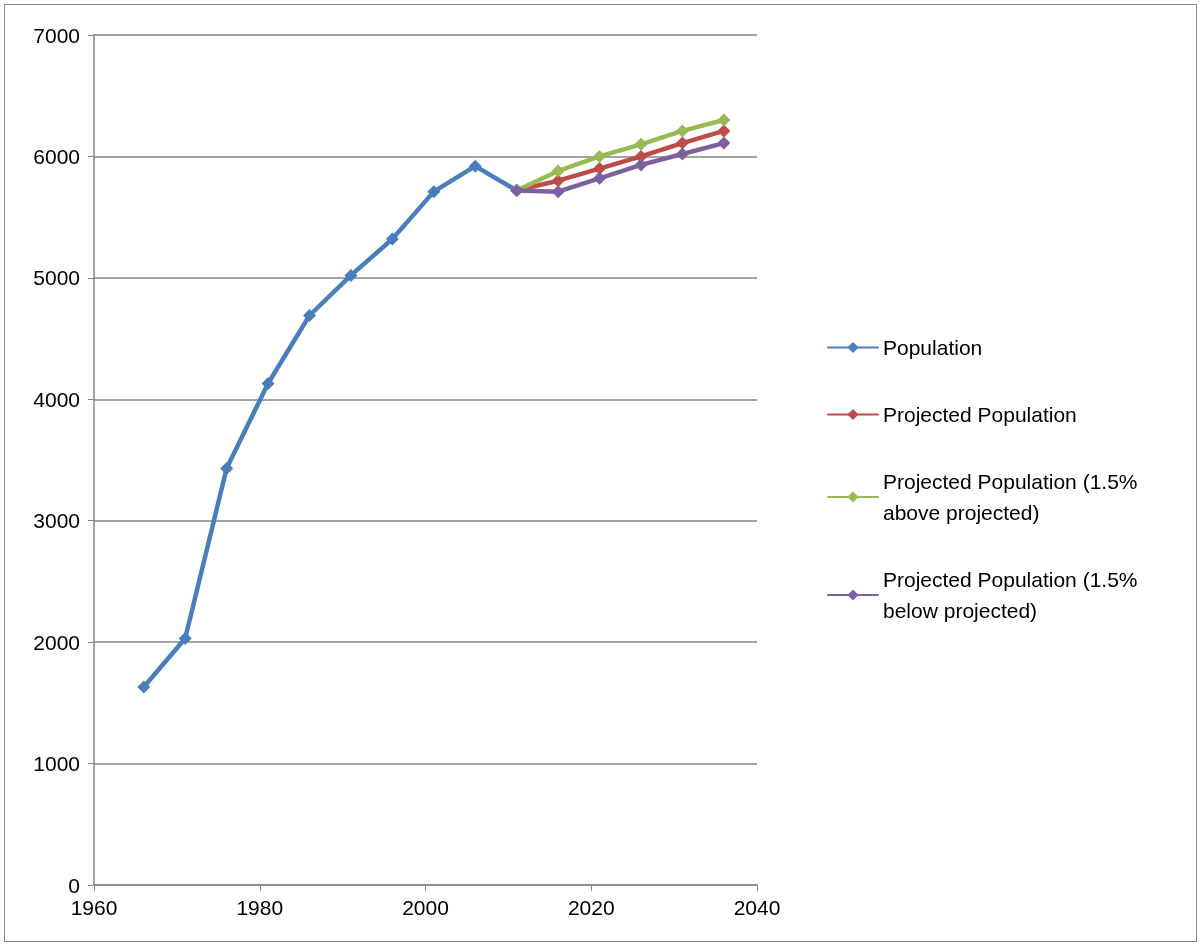 The width and height of the screenshot is (1203, 948). Describe the element at coordinates (56, 642) in the screenshot. I see `y-tick-label: 2000` at that location.